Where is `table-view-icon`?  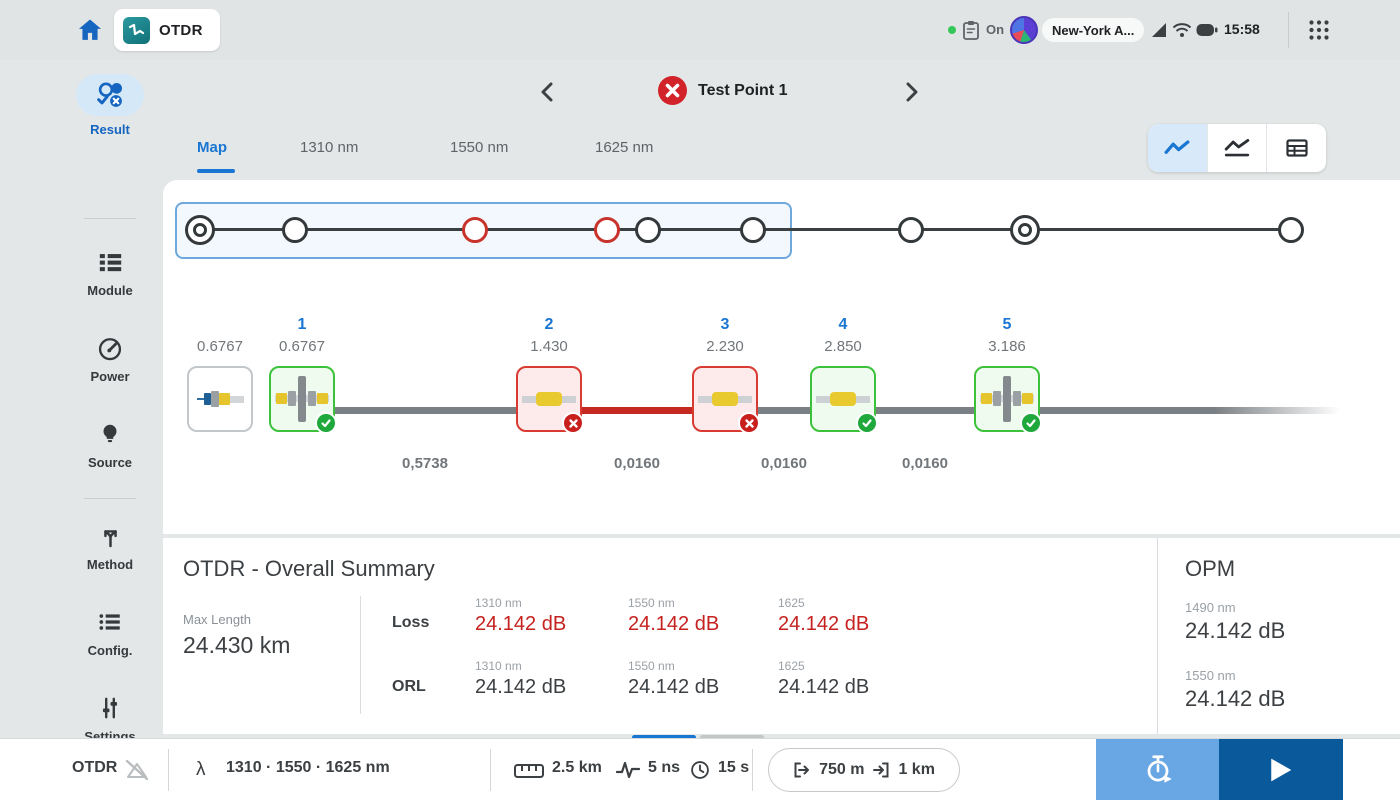
table-view-icon is located at coordinates (1297, 148).